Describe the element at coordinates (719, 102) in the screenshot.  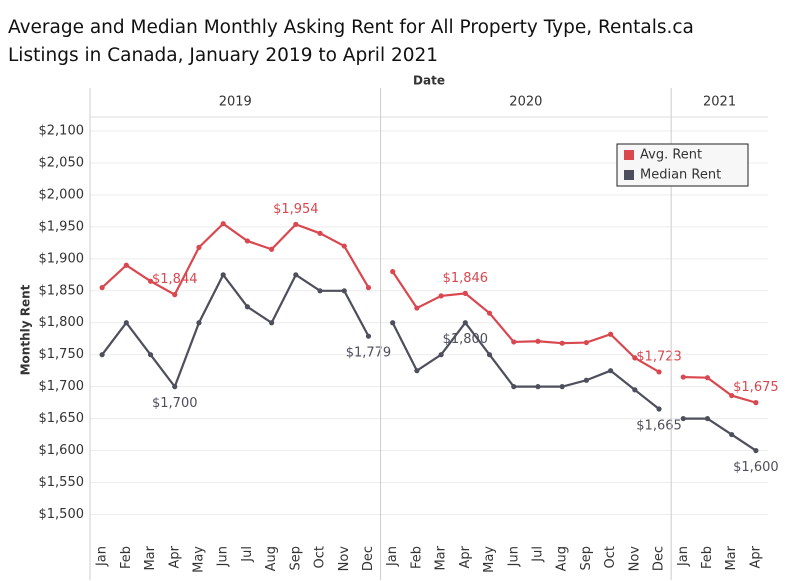
I see `panel-label: 2021` at that location.